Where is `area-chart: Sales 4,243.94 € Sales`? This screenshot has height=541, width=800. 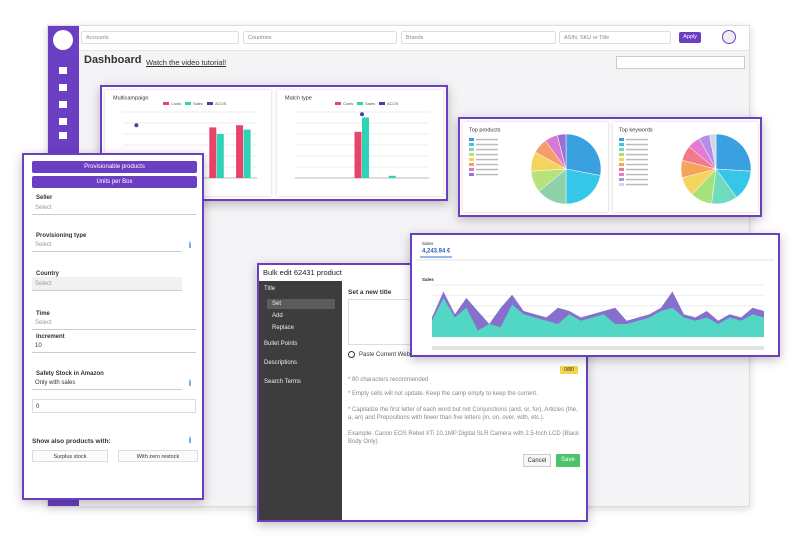 area-chart: Sales 4,243.94 € Sales is located at coordinates (595, 295).